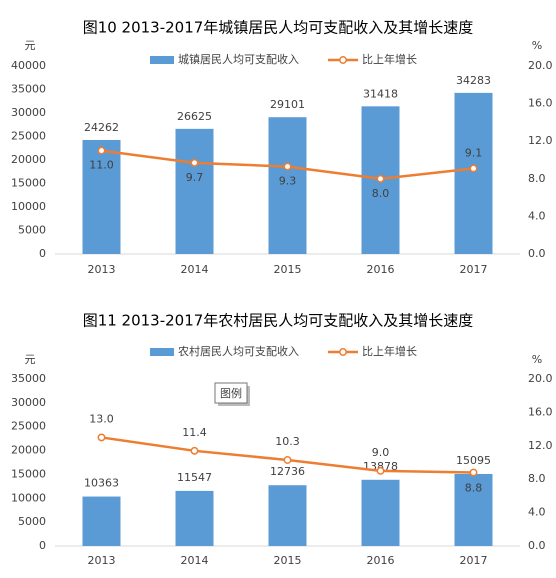 This screenshot has height=578, width=556. What do you see at coordinates (28, 65) in the screenshot?
I see `y-tick-label: 40000` at bounding box center [28, 65].